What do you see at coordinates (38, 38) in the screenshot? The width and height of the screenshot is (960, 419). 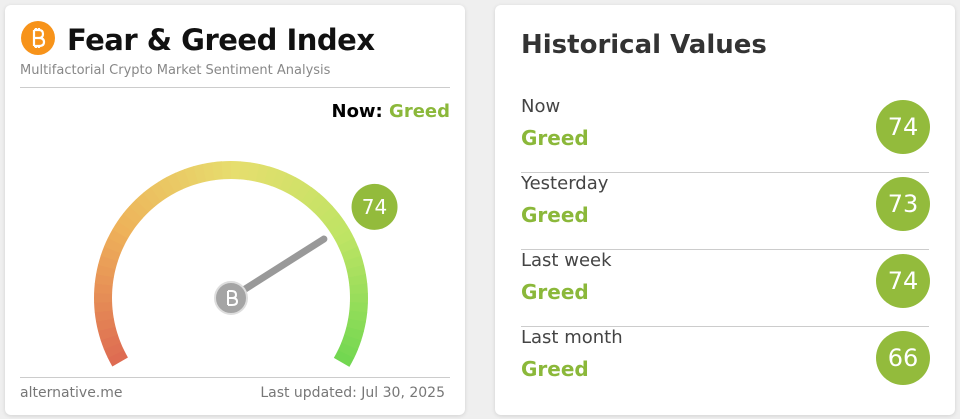 I see `bitcoin-logo` at bounding box center [38, 38].